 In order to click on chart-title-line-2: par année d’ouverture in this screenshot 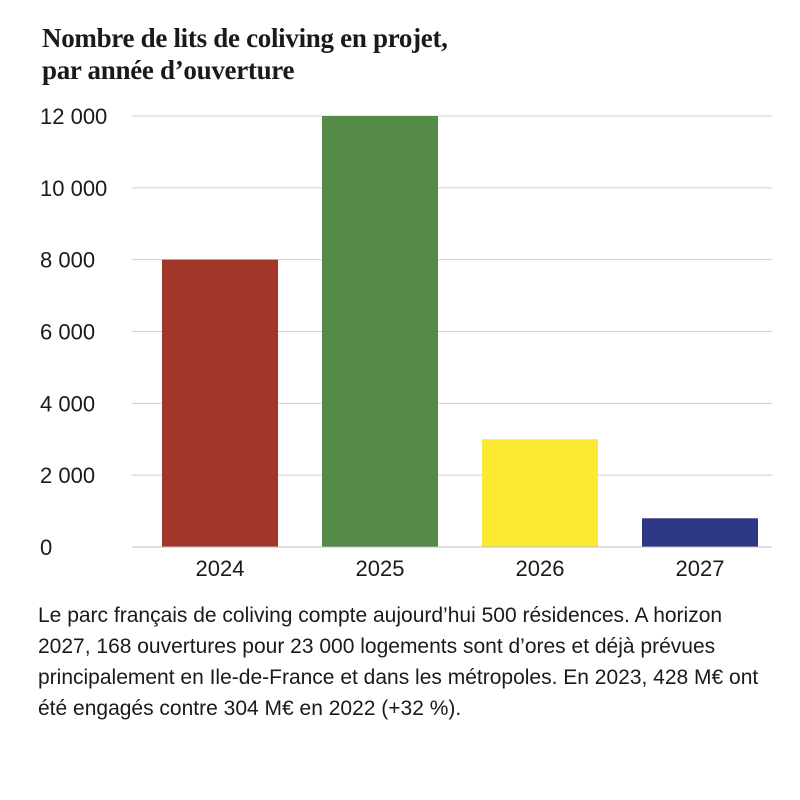, I will do `click(168, 70)`.